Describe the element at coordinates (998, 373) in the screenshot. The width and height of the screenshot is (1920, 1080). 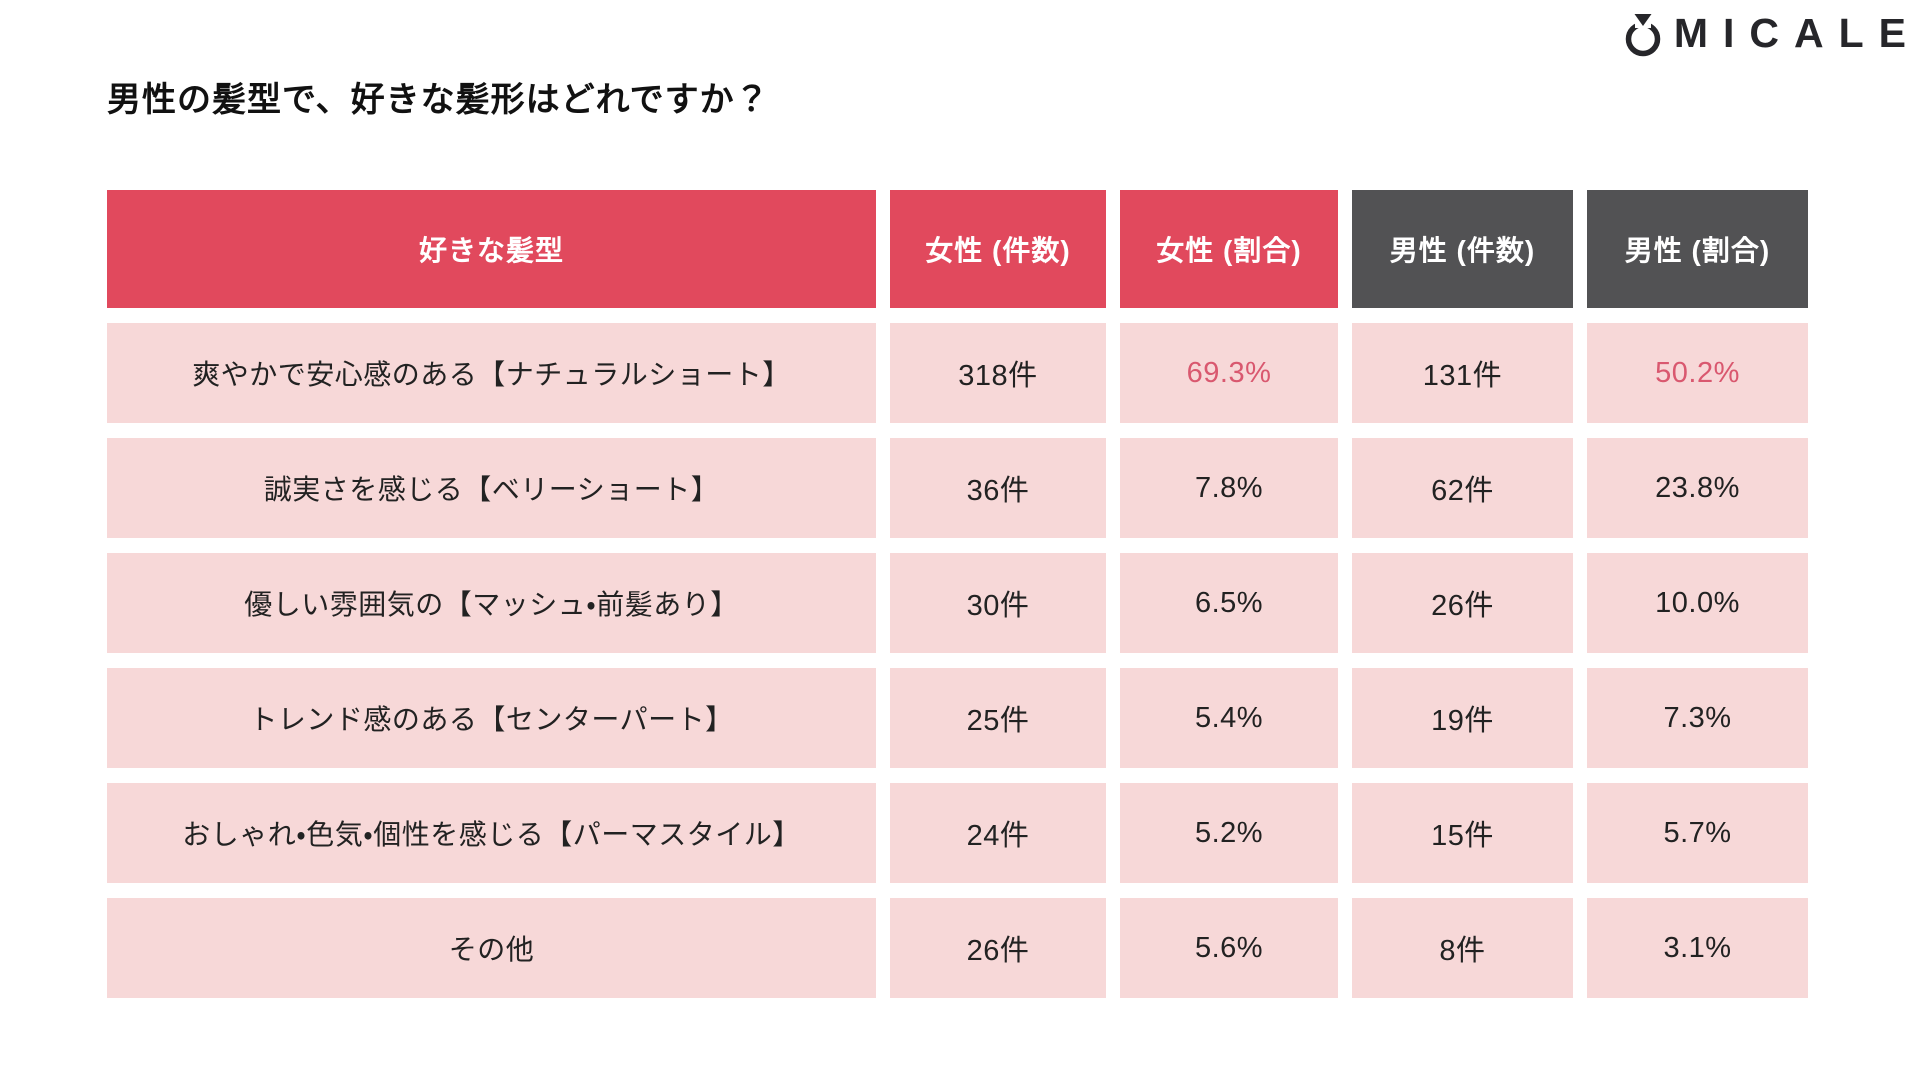
I see `female-count-value: 318件` at that location.